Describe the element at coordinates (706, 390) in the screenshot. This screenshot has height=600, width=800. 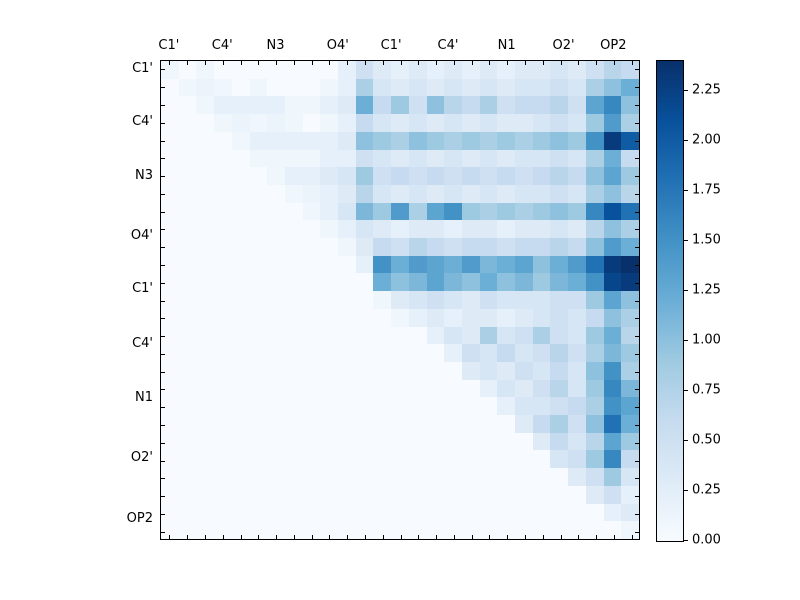
I see `colorbar-tick-label: 0.75` at that location.